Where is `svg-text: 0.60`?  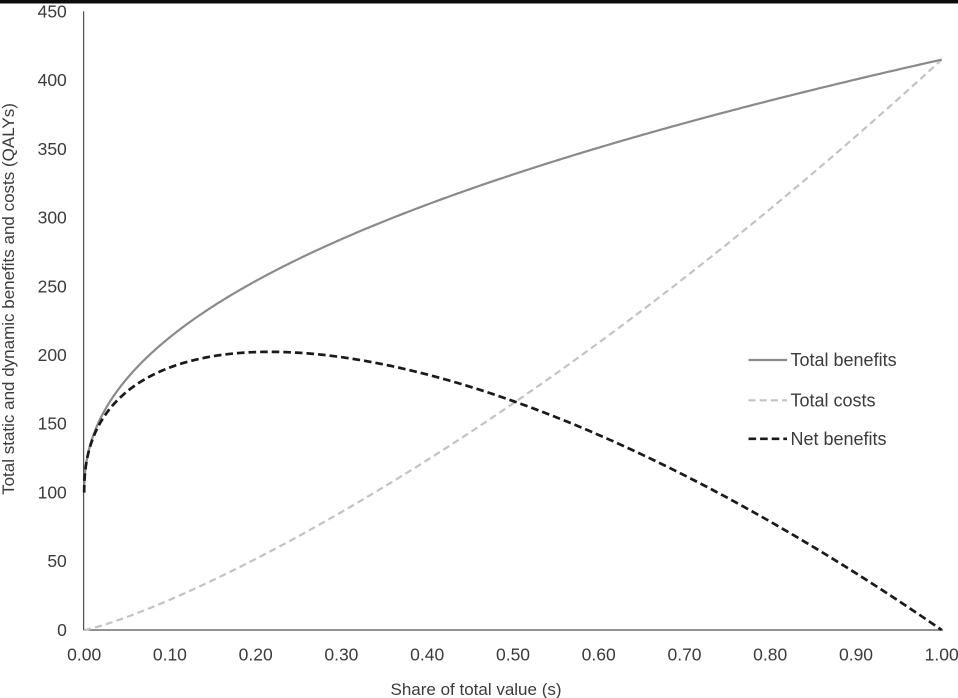
svg-text: 0.60 is located at coordinates (599, 655).